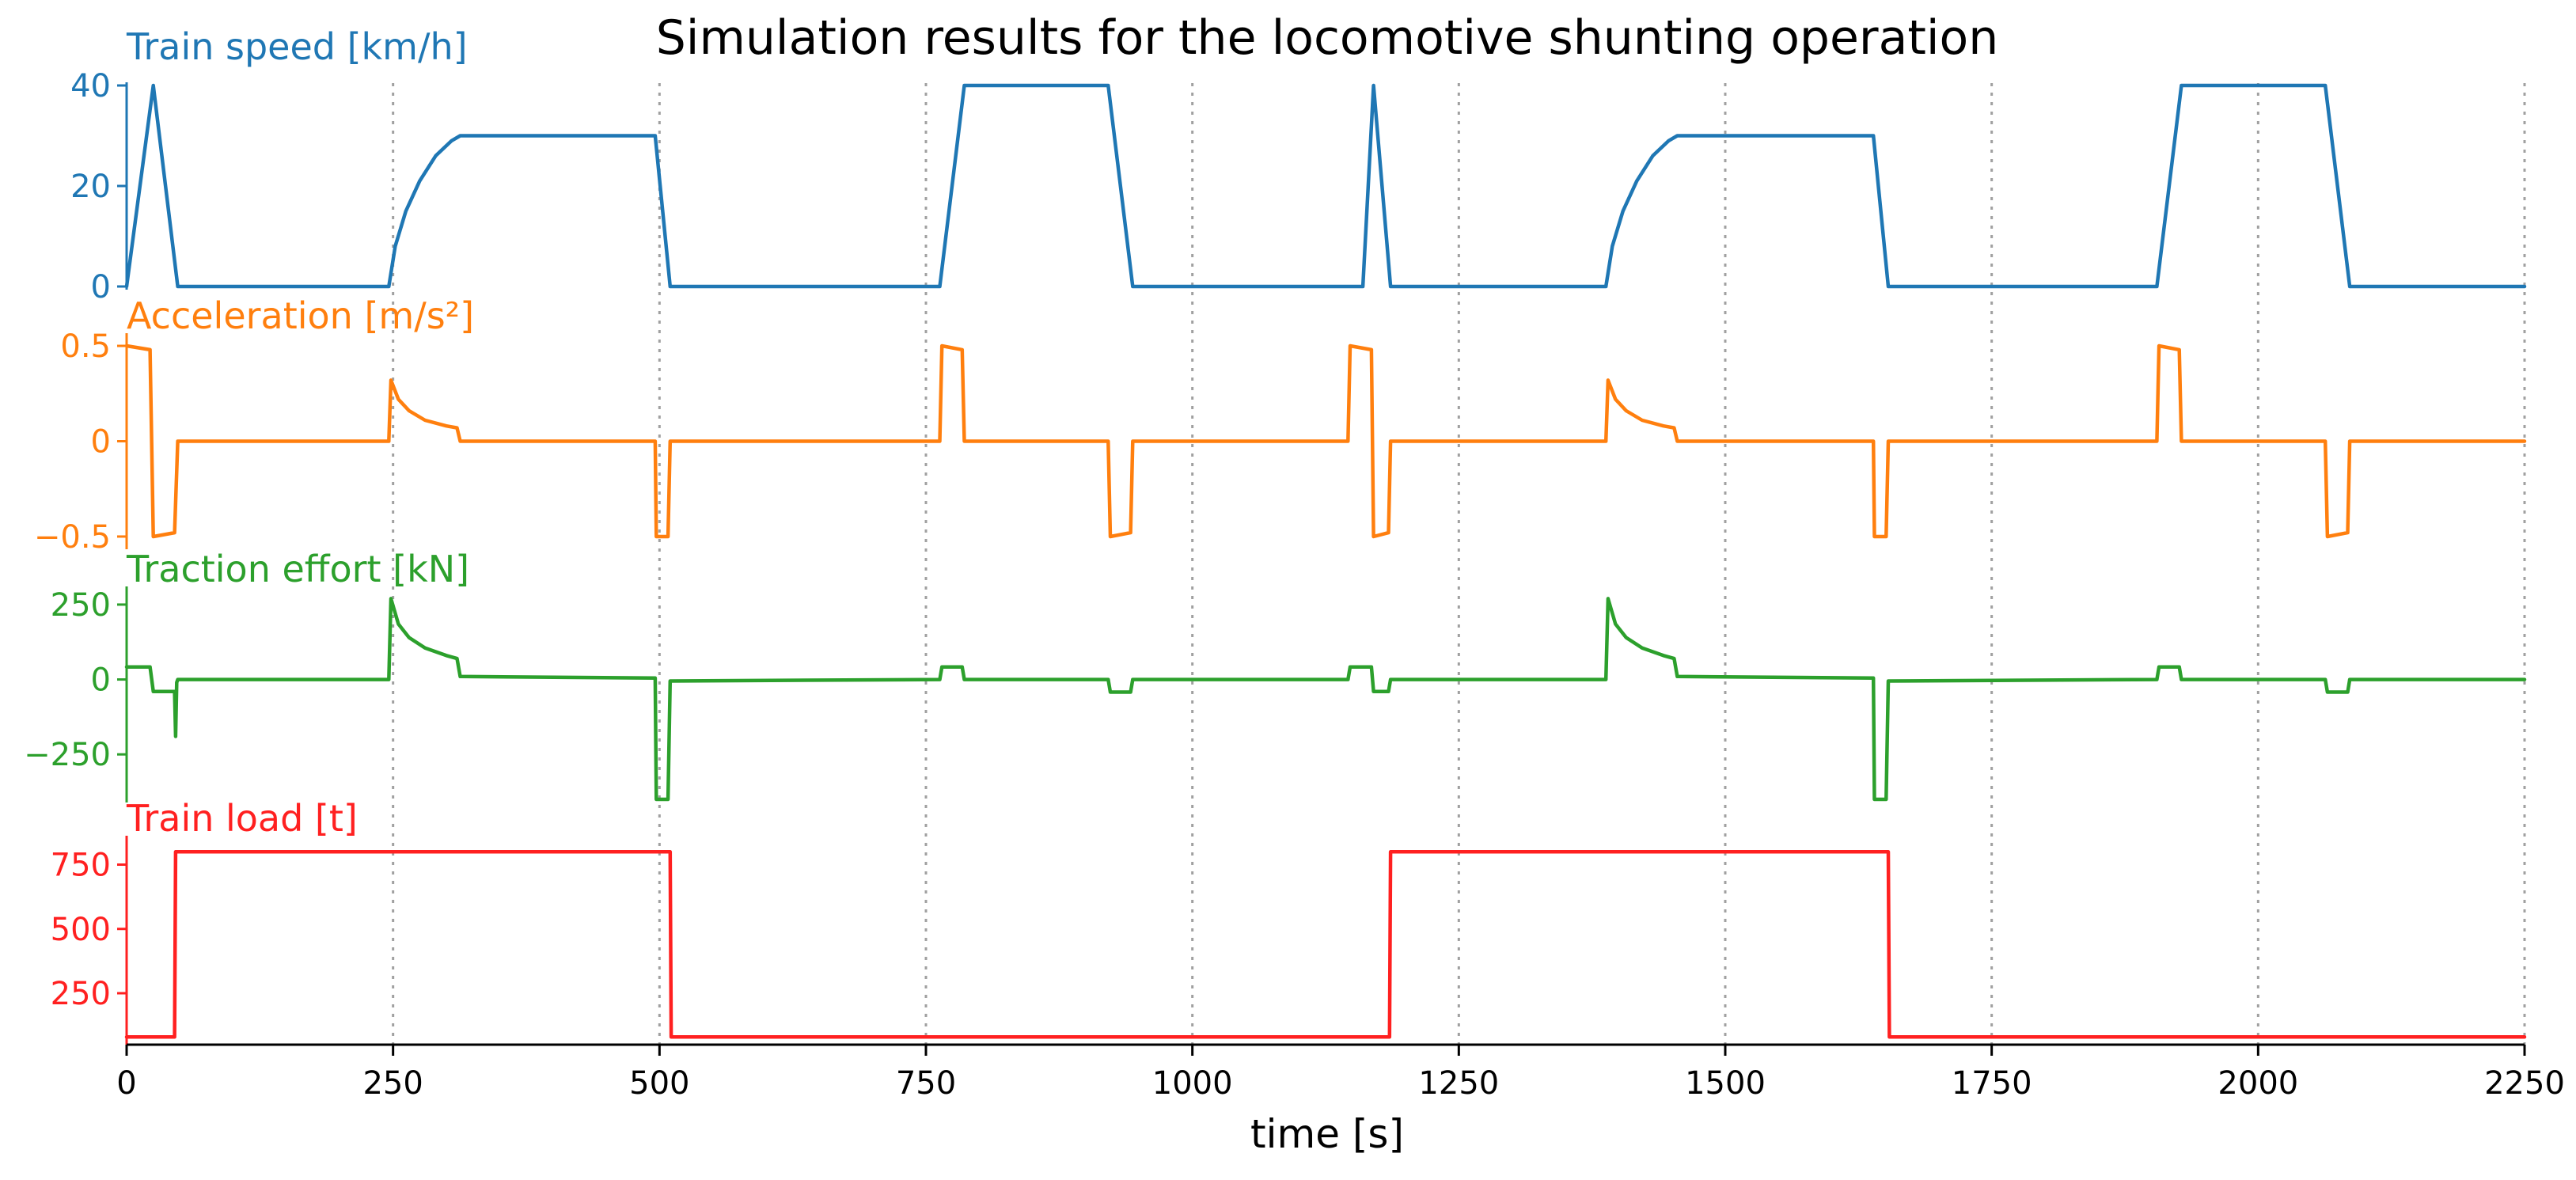  What do you see at coordinates (90, 86) in the screenshot?
I see `y-tick-label-speed-2: 40` at bounding box center [90, 86].